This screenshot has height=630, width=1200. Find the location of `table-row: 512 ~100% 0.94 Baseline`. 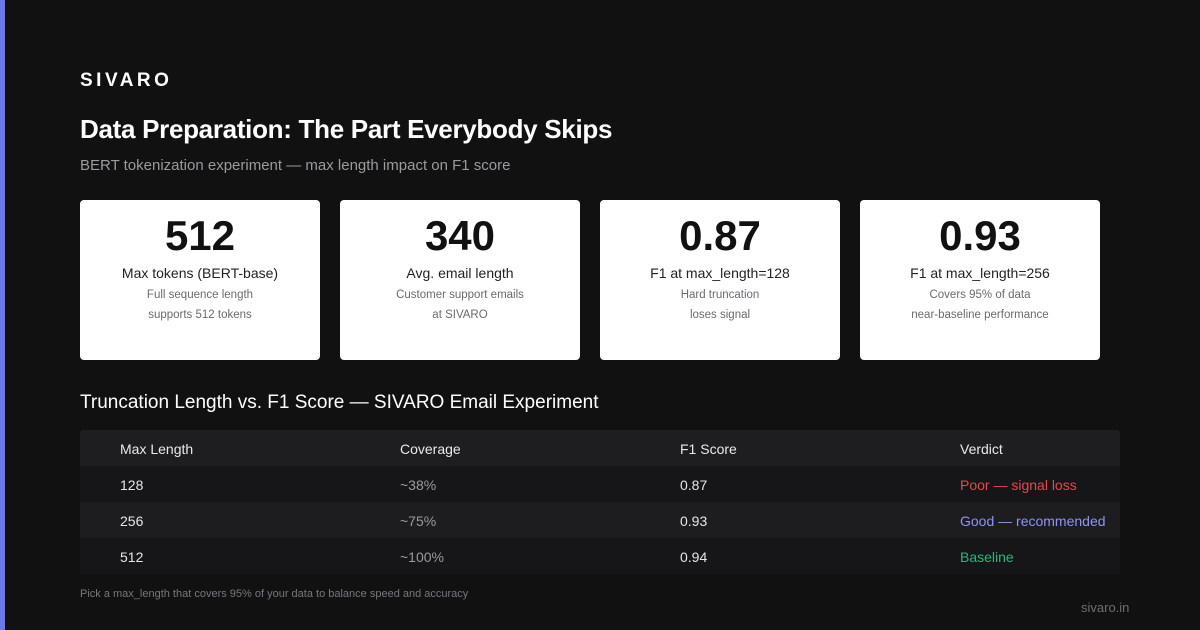

table-row: 512 ~100% 0.94 Baseline is located at coordinates (600, 556).